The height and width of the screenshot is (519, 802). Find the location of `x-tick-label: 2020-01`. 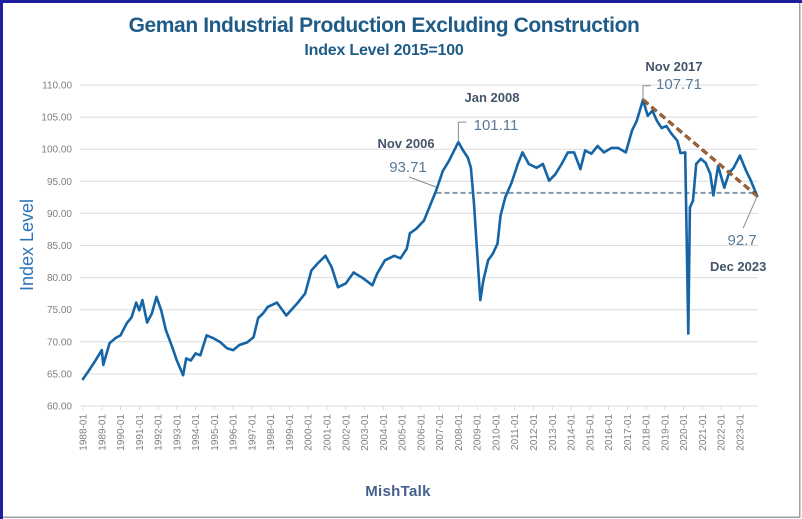

x-tick-label: 2020-01 is located at coordinates (684, 432).